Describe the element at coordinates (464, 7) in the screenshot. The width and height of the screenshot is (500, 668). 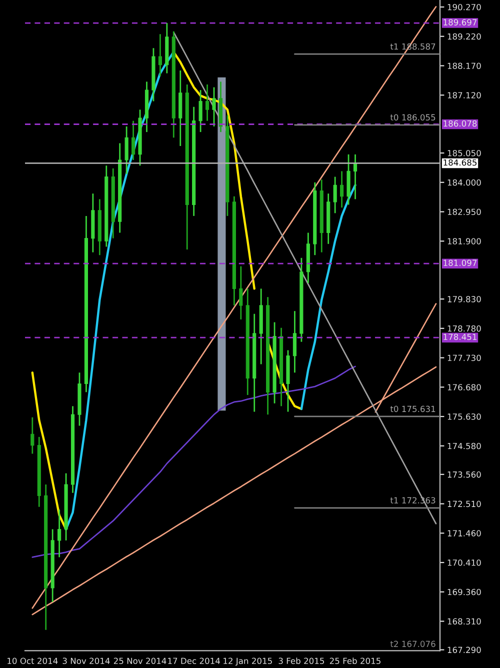
I see `y-tick-label: 190.270` at that location.